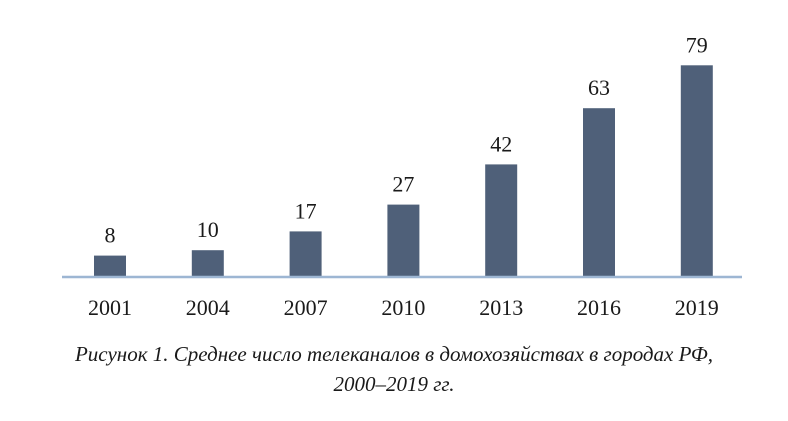 This screenshot has width=788, height=421. I want to click on bar-2004, so click(207, 263).